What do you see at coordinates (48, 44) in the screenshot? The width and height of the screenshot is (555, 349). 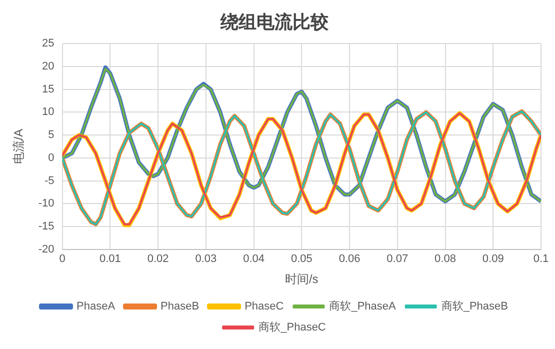 I see `y-tick-label: 25` at bounding box center [48, 44].